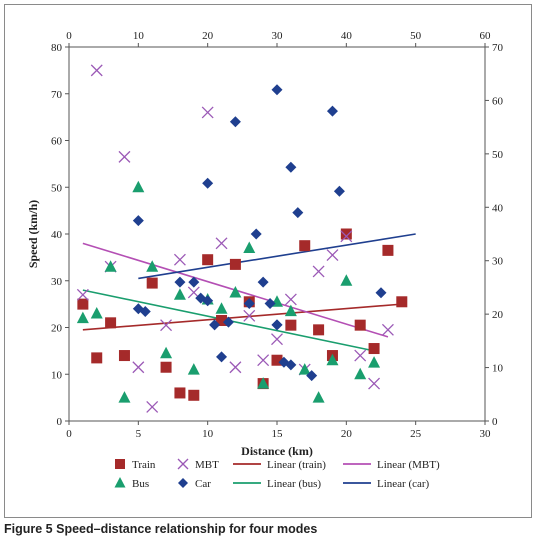 Image resolution: width=535 pixels, height=542 pixels. I want to click on right-y-tick-label: 20, so click(498, 315).